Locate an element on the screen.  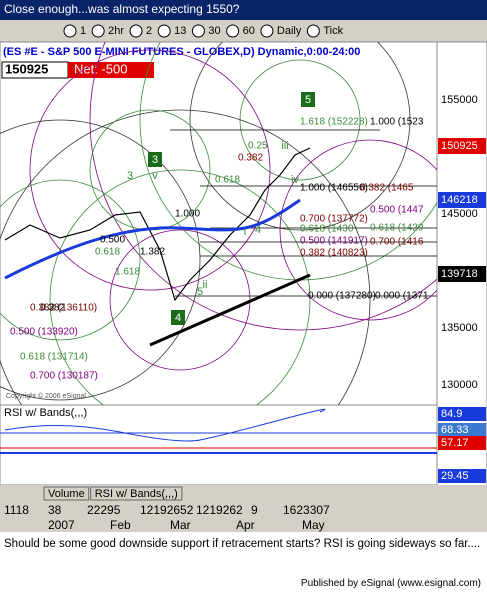
date-axis is located at coordinates (243, 516).